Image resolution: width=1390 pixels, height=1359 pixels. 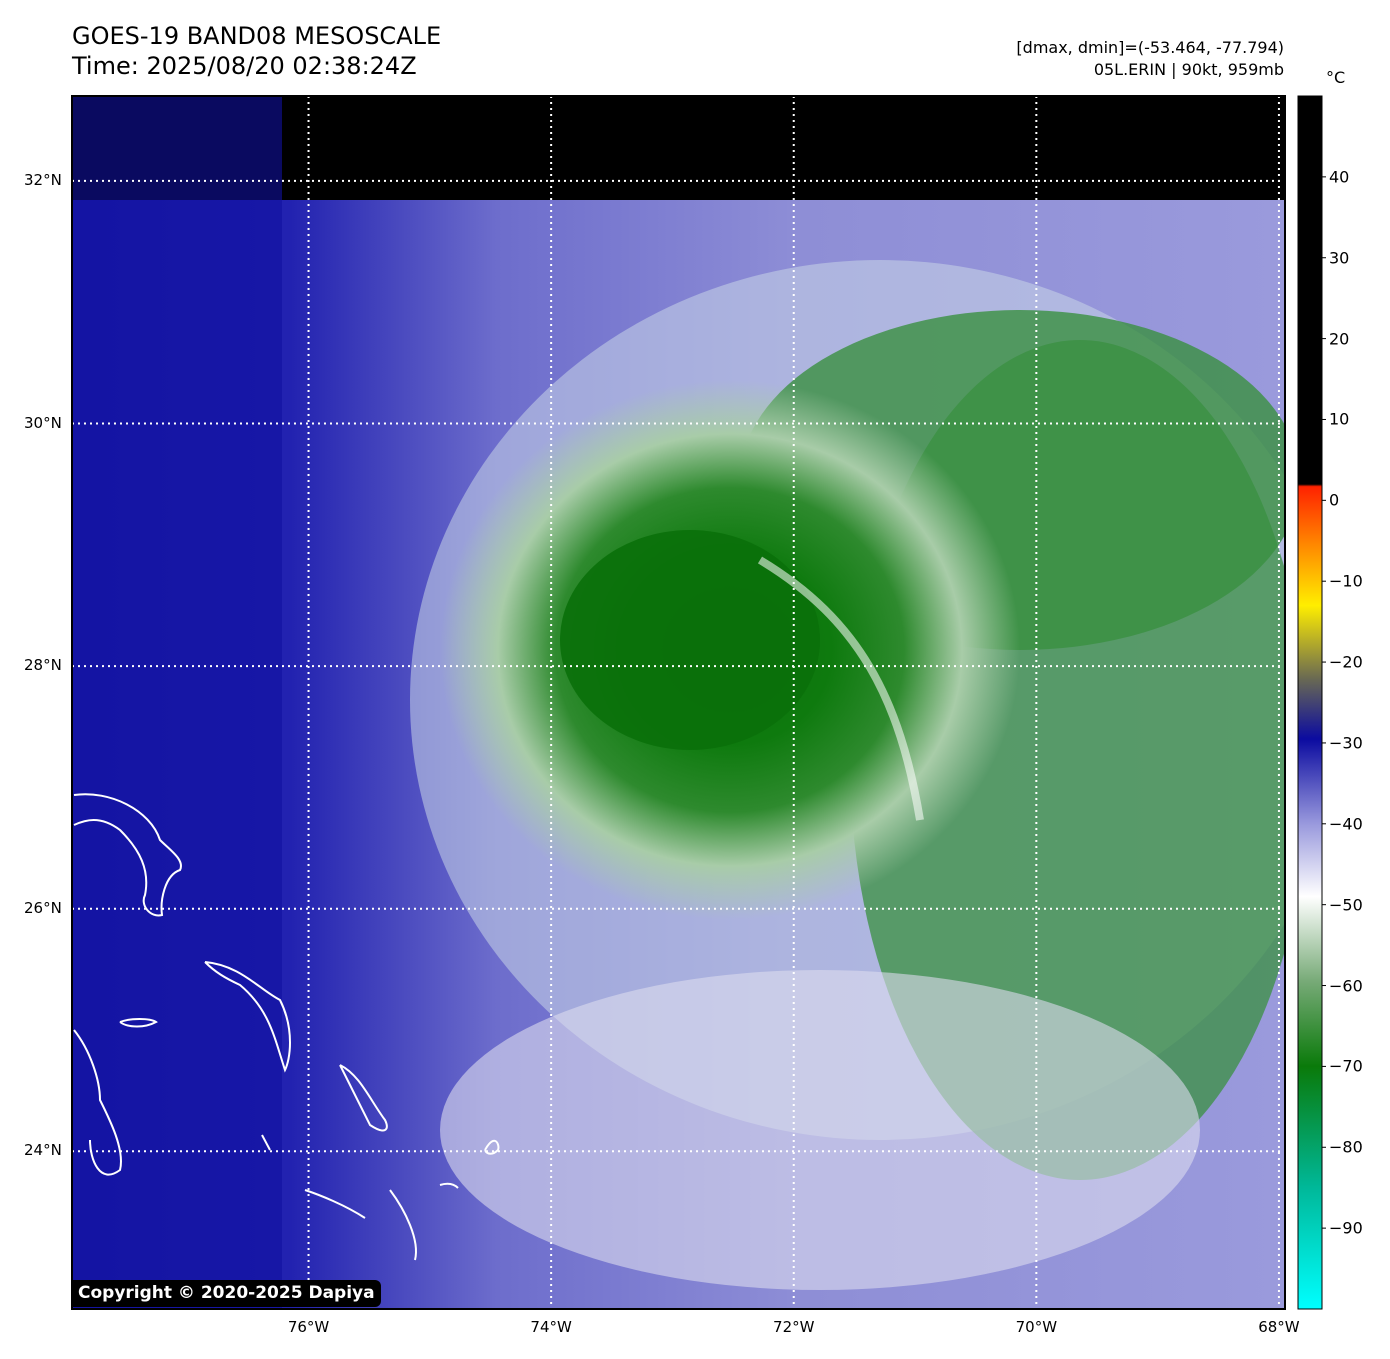 What do you see at coordinates (43, 1150) in the screenshot?
I see `latitude-label: 24°N` at bounding box center [43, 1150].